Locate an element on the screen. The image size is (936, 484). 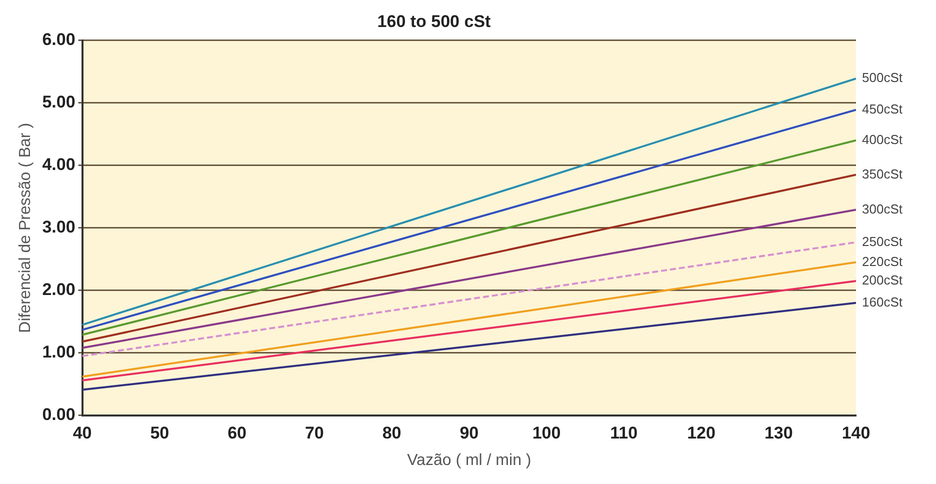
y-tick-label: 3.00 is located at coordinates (59, 227).